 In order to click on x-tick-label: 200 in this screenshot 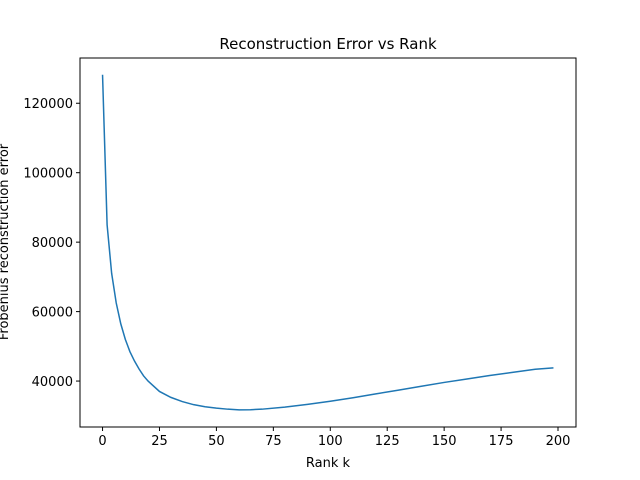, I will do `click(558, 441)`.